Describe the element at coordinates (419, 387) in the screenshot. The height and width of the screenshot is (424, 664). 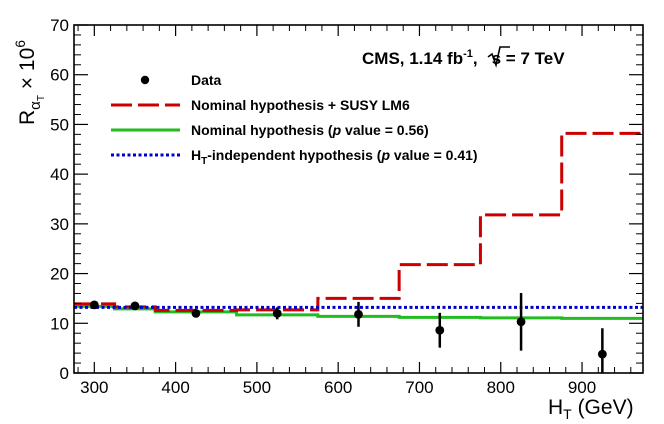
I see `x-tick-label: 700` at that location.